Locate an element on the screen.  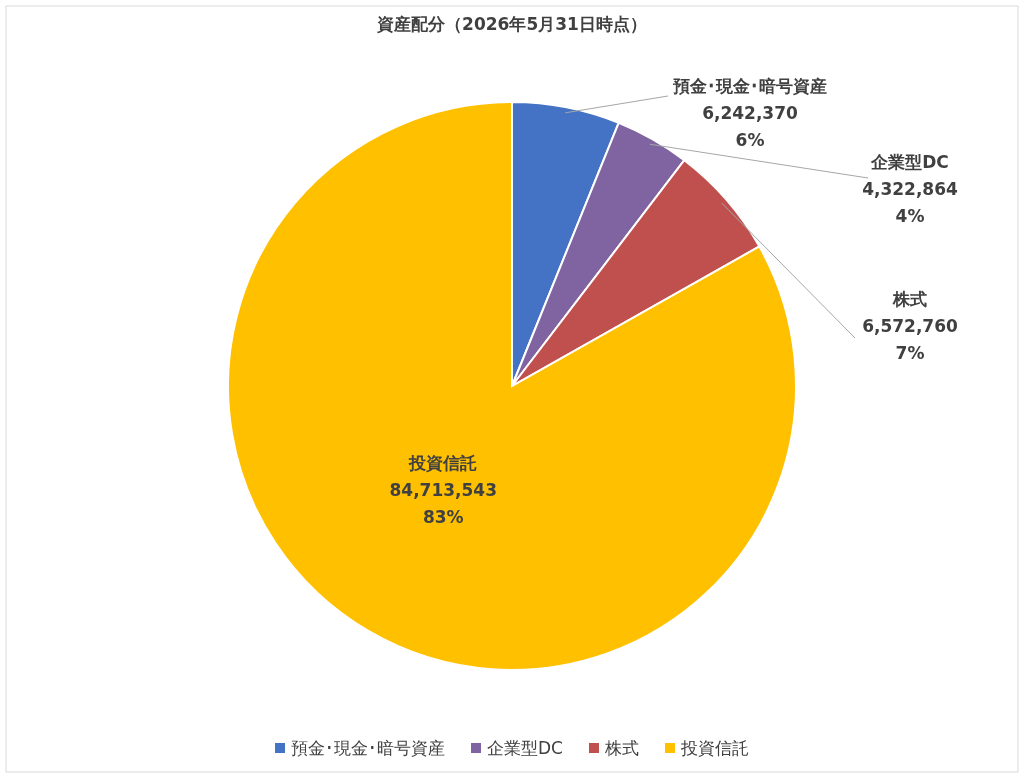
legend-label: 預金･現金･暗号資産 is located at coordinates (368, 748).